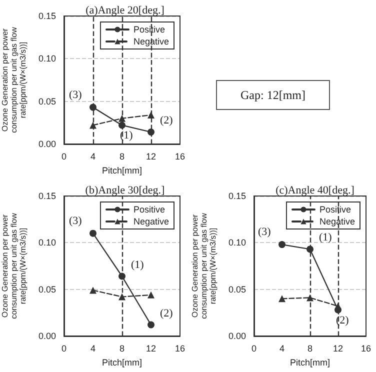 This screenshot has height=372, width=376. I want to click on text: Gap: 12[mm], so click(273, 95).